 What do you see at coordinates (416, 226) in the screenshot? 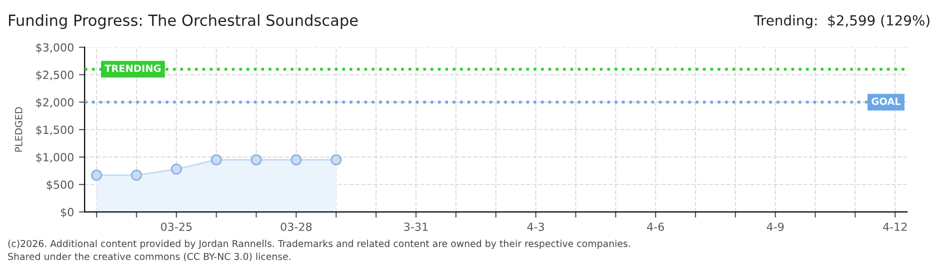
I see `x-tick-label: 3-31` at bounding box center [416, 226].